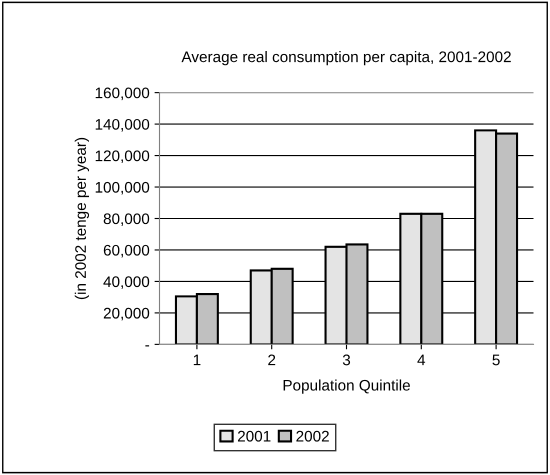  What do you see at coordinates (254, 436) in the screenshot?
I see `legend-label: 2001` at bounding box center [254, 436].